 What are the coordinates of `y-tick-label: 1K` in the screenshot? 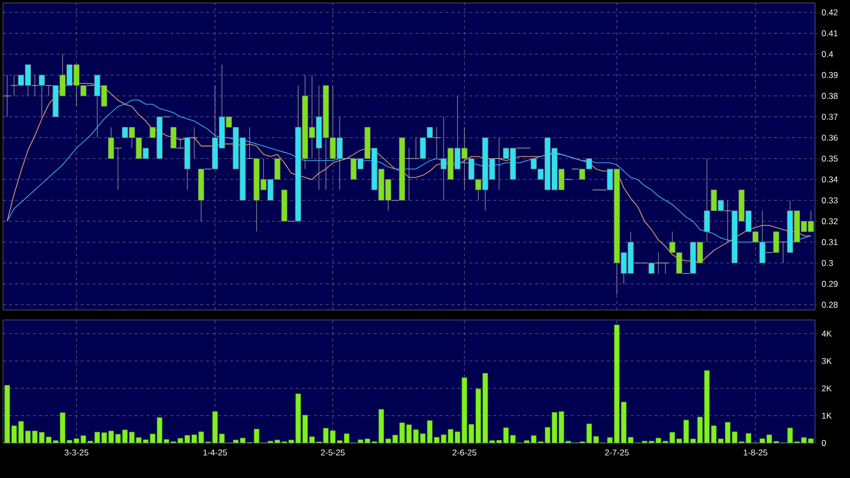 It's located at (827, 415).